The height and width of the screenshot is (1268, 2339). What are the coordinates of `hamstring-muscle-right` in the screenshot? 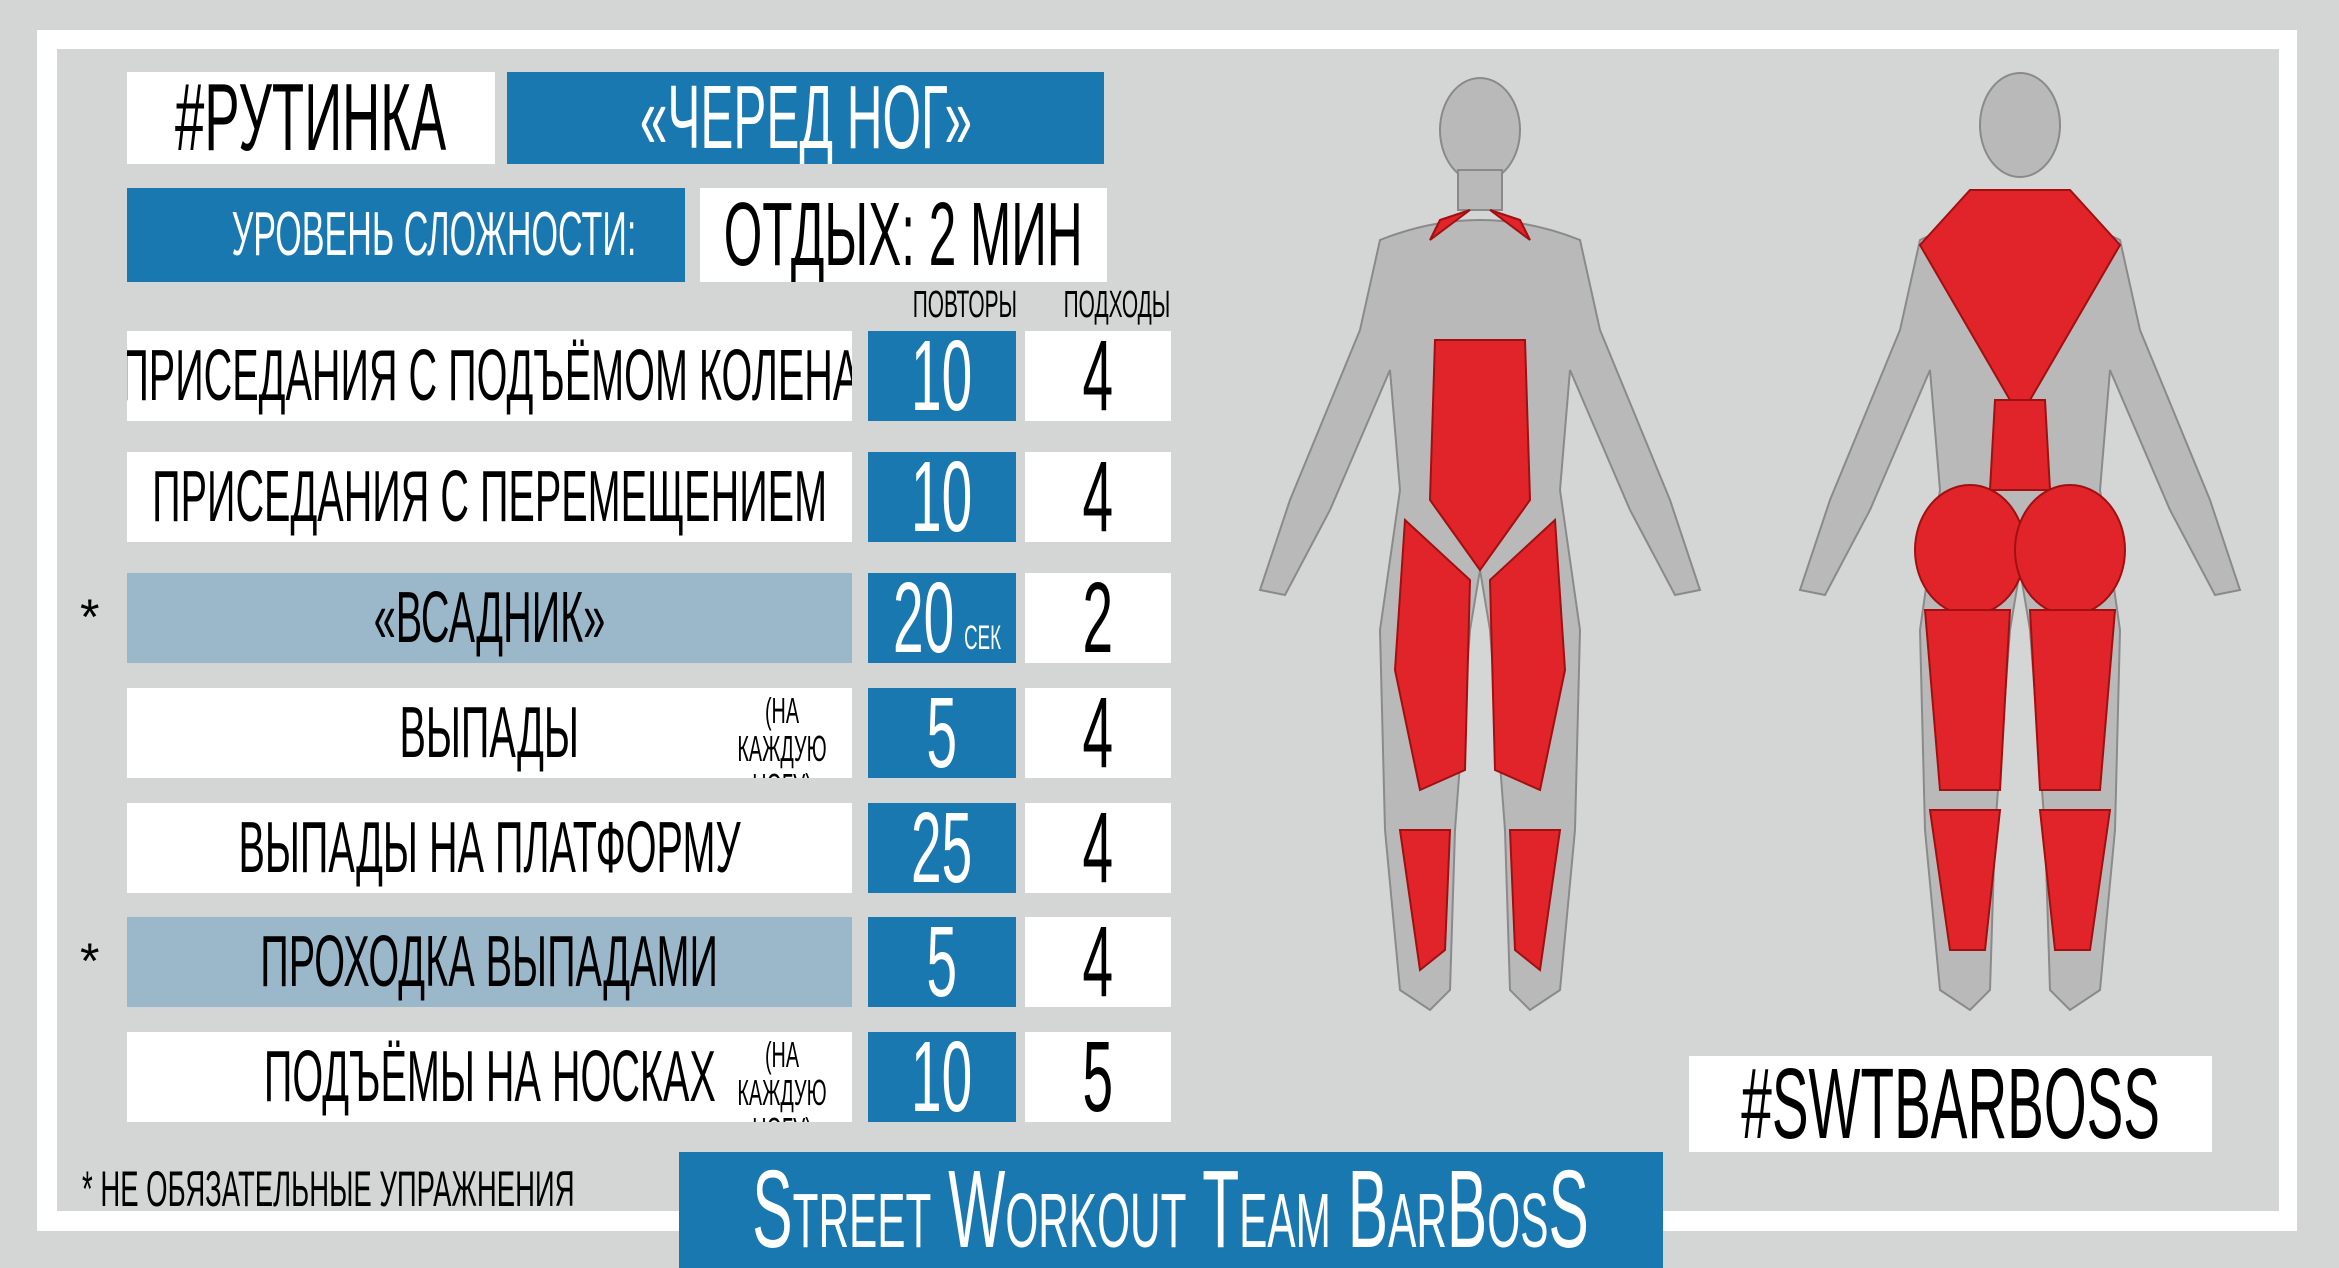 It's located at (2072, 700).